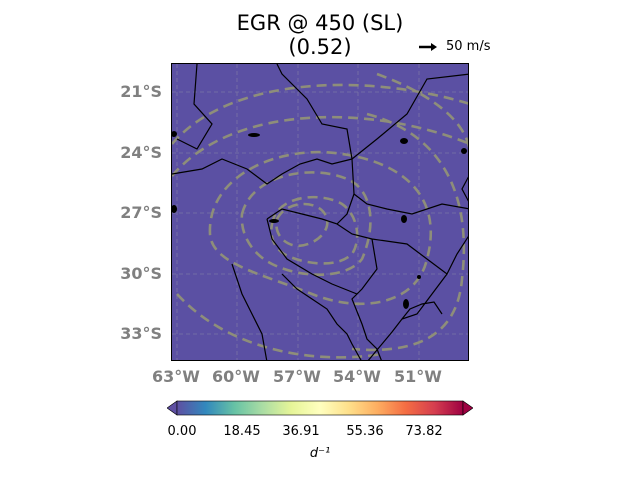 The height and width of the screenshot is (480, 640). Describe the element at coordinates (182, 431) in the screenshot. I see `colorbar-tick-0: 0.00` at that location.